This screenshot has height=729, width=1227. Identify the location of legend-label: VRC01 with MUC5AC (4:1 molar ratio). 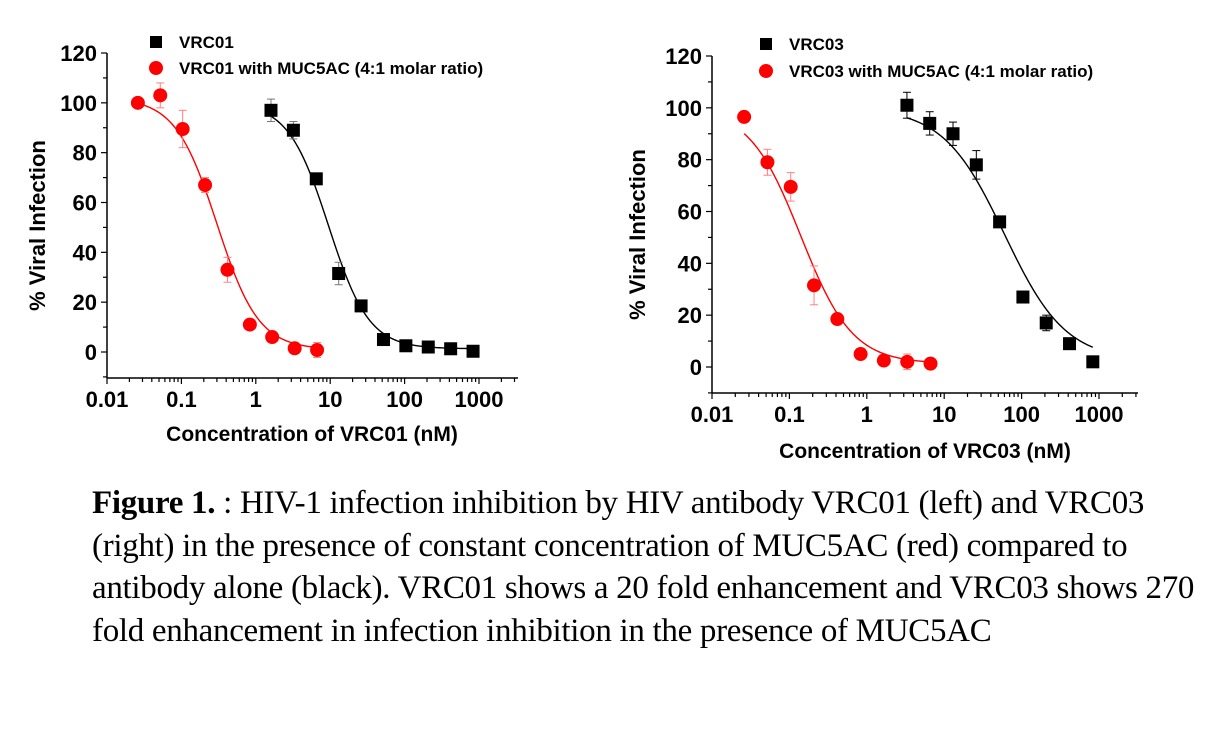
(331, 68).